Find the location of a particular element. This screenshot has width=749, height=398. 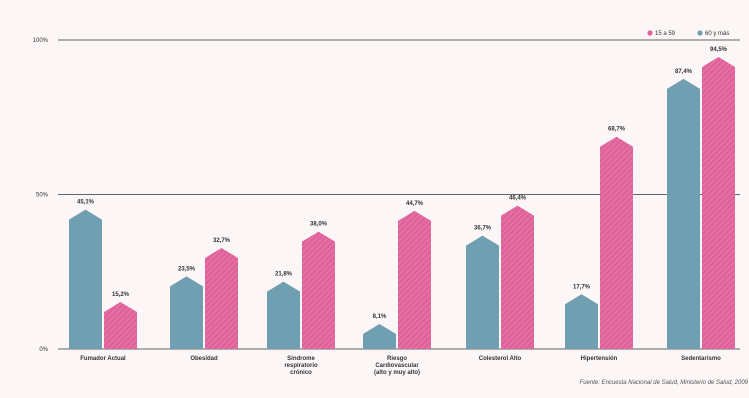

data-label-60-y-mas: 36,7% is located at coordinates (483, 229).